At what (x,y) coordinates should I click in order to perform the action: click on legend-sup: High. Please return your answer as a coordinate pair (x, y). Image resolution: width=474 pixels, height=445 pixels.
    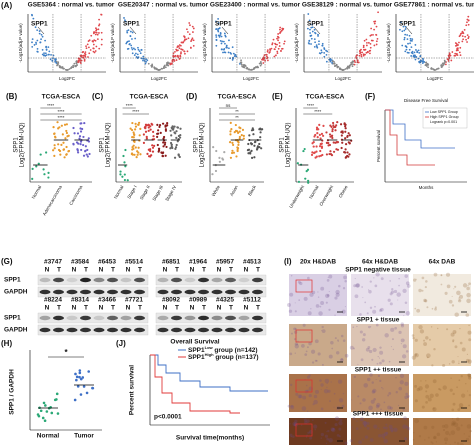
    Looking at the image, I should click on (209, 354).